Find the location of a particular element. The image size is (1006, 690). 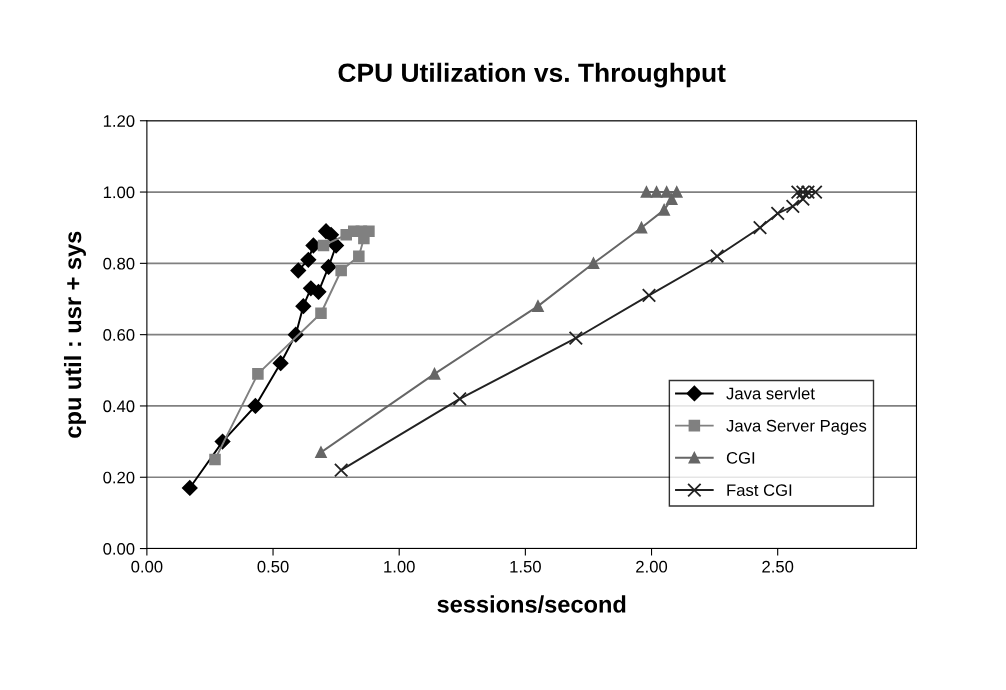

x-tick-label: 2.50 is located at coordinates (778, 566).